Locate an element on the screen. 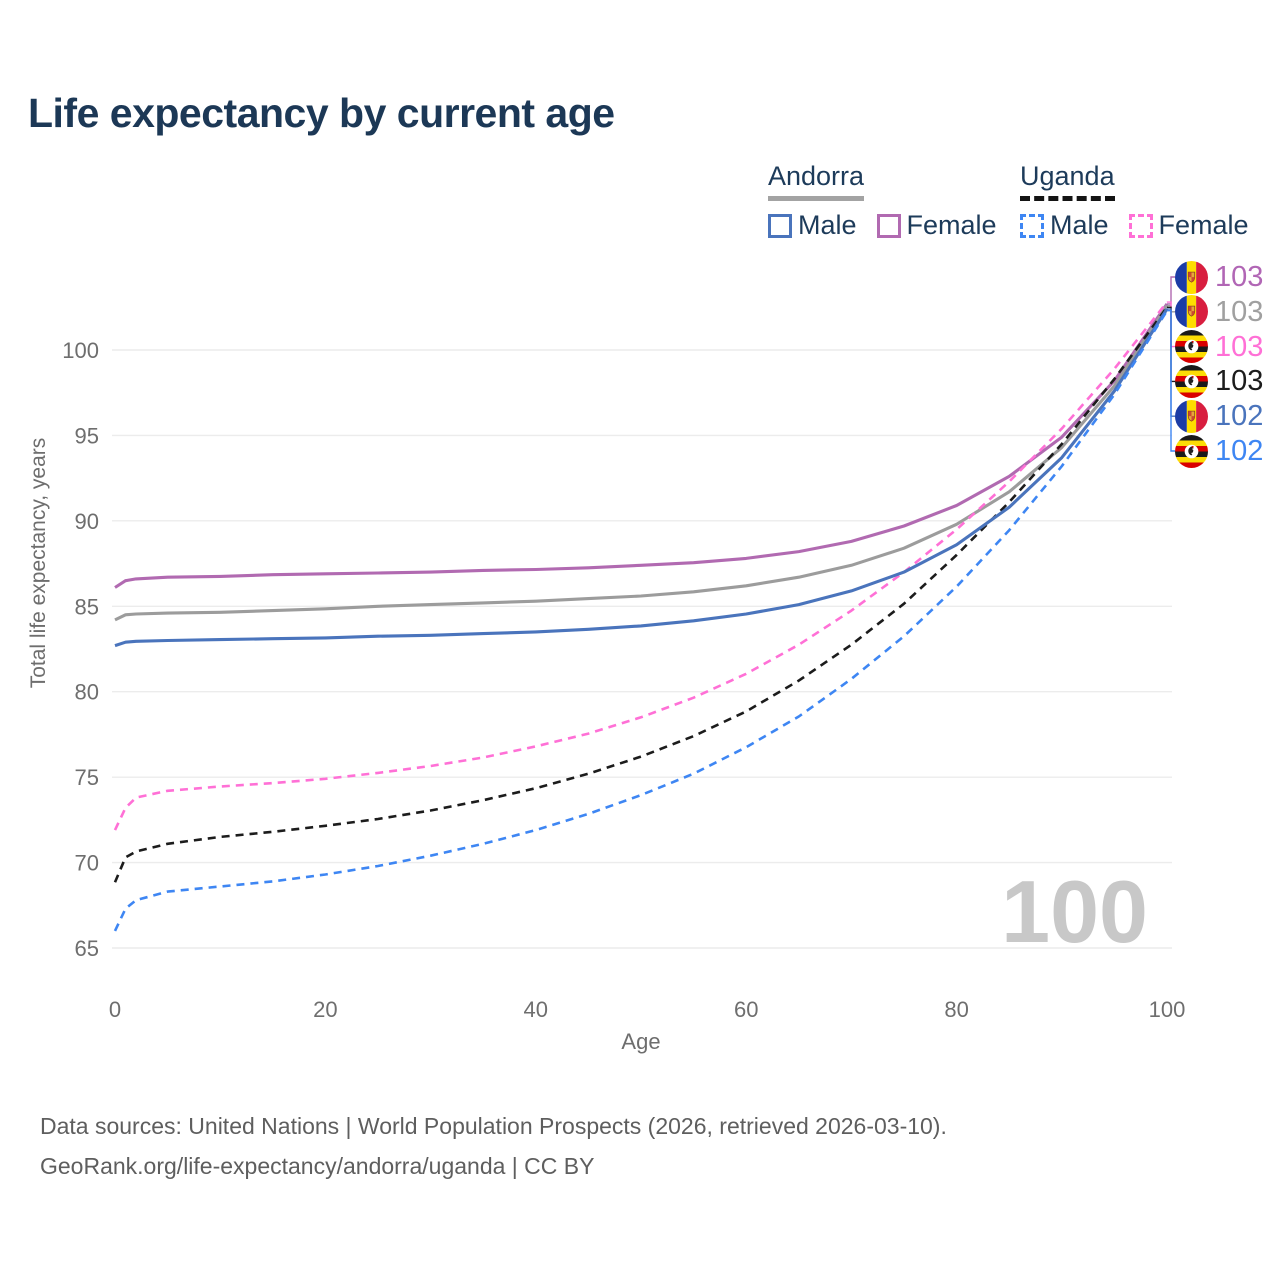 The image size is (1280, 1280). y-tick-95: 95 is located at coordinates (87, 435).